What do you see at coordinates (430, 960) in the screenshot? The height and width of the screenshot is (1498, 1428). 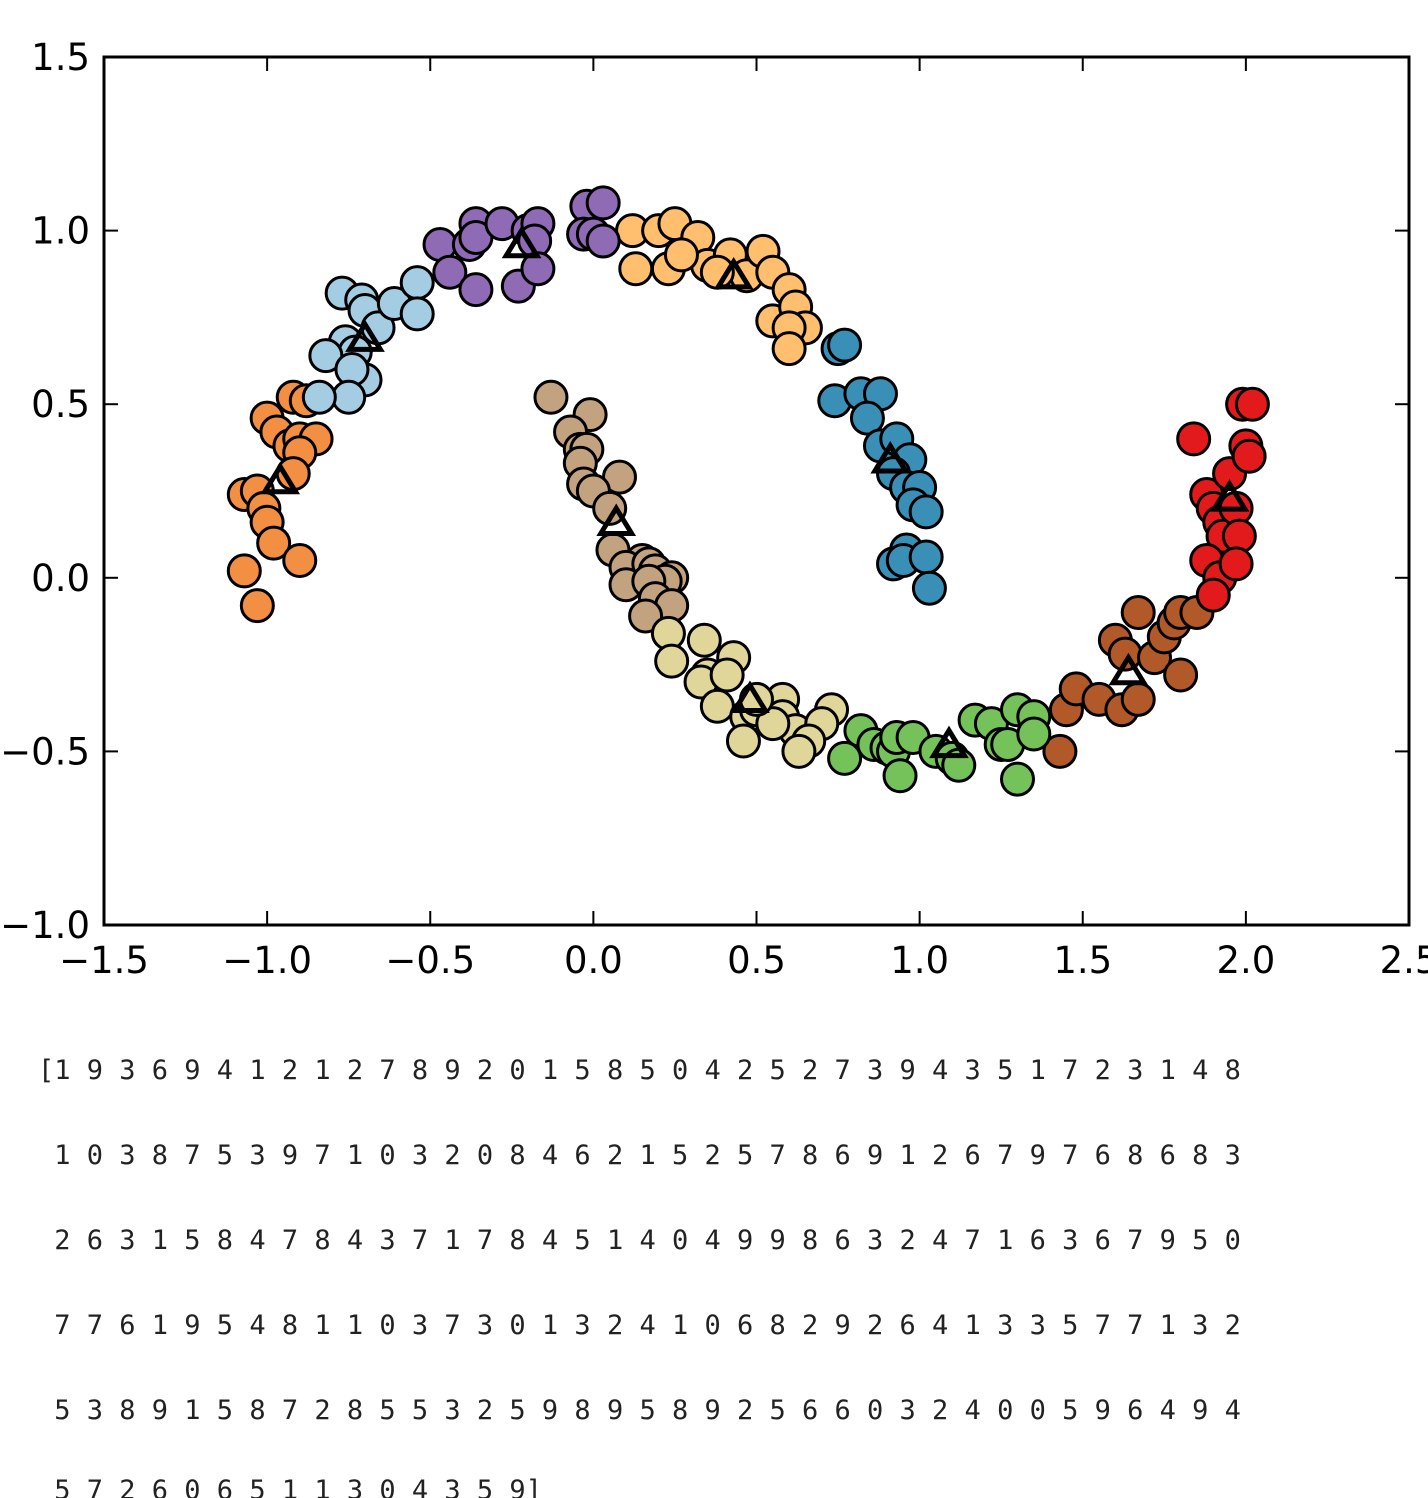 I see `x-tick-label: −0.5` at bounding box center [430, 960].